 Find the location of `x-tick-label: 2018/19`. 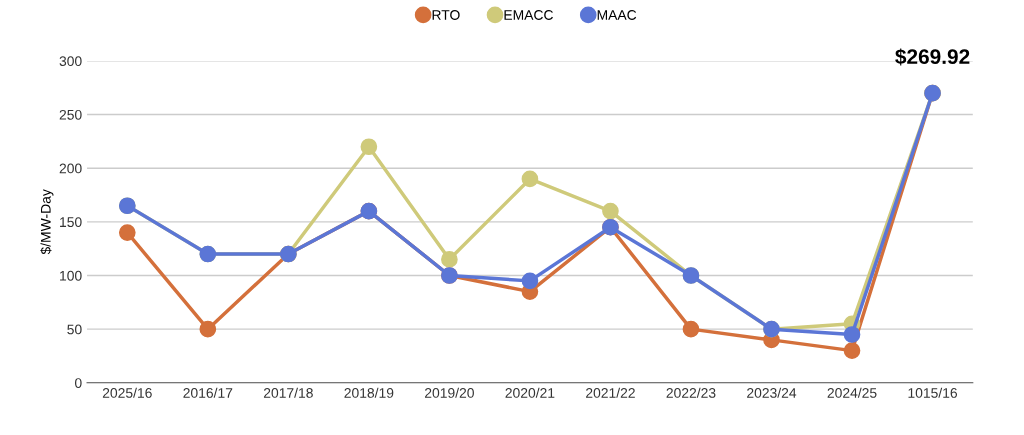

x-tick-label: 2018/19 is located at coordinates (369, 392).